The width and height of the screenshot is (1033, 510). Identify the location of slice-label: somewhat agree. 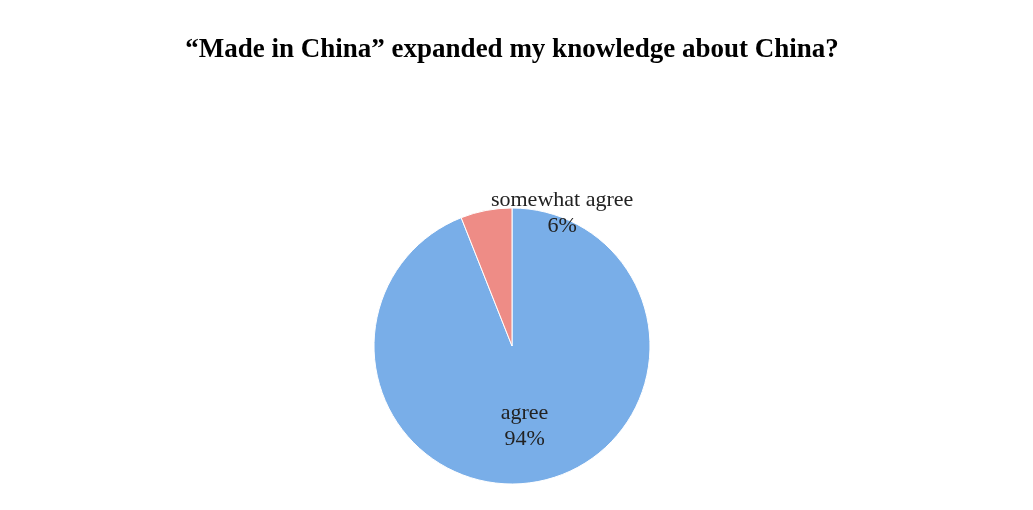
(562, 198).